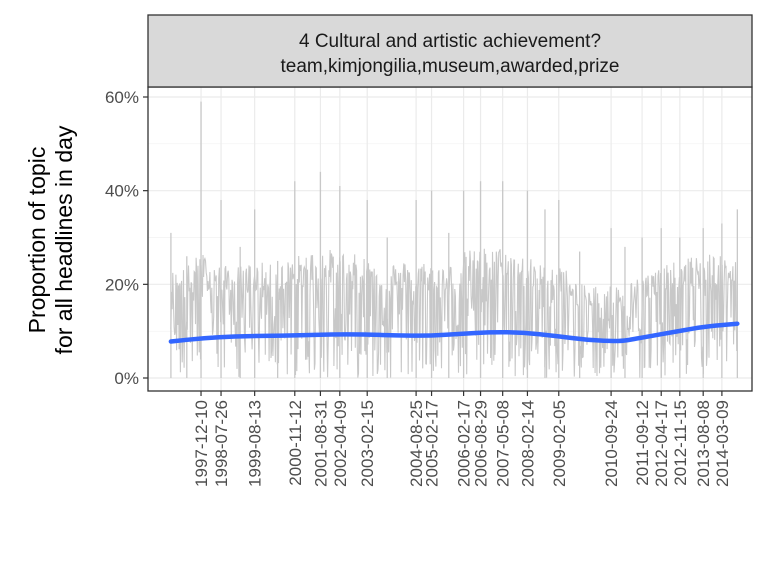 This screenshot has width=768, height=576. Describe the element at coordinates (122, 284) in the screenshot. I see `y-tick-label: 20%` at that location.